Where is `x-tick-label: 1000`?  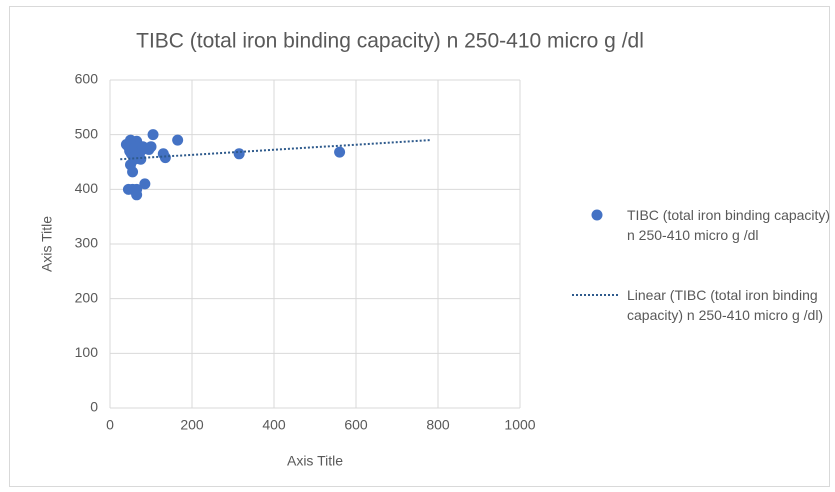
x-tick-label: 1000 is located at coordinates (519, 425).